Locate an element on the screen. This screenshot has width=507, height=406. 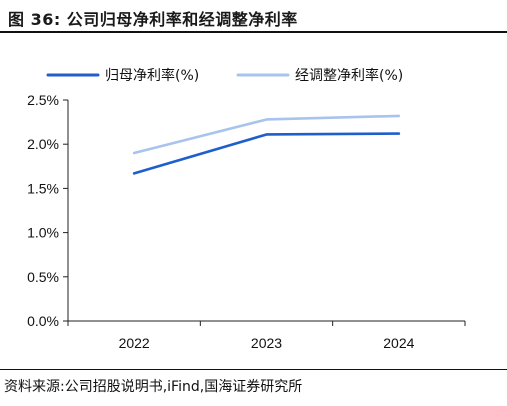
y-tick-label: 1.0% is located at coordinates (43, 233).